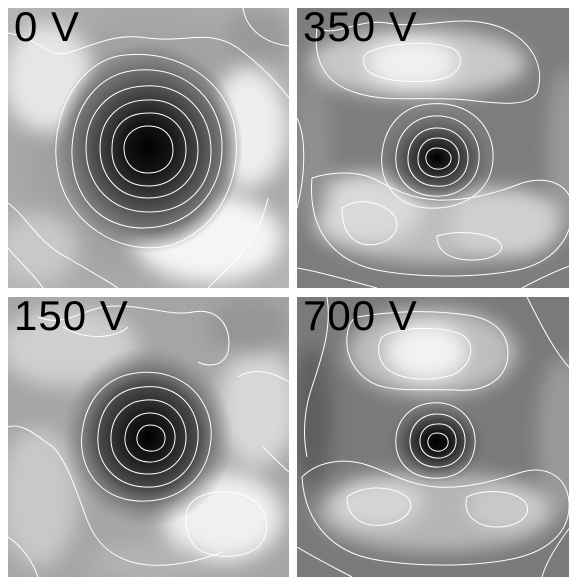  What do you see at coordinates (360, 29) in the screenshot?
I see `voltage-label: 350 V` at bounding box center [360, 29].